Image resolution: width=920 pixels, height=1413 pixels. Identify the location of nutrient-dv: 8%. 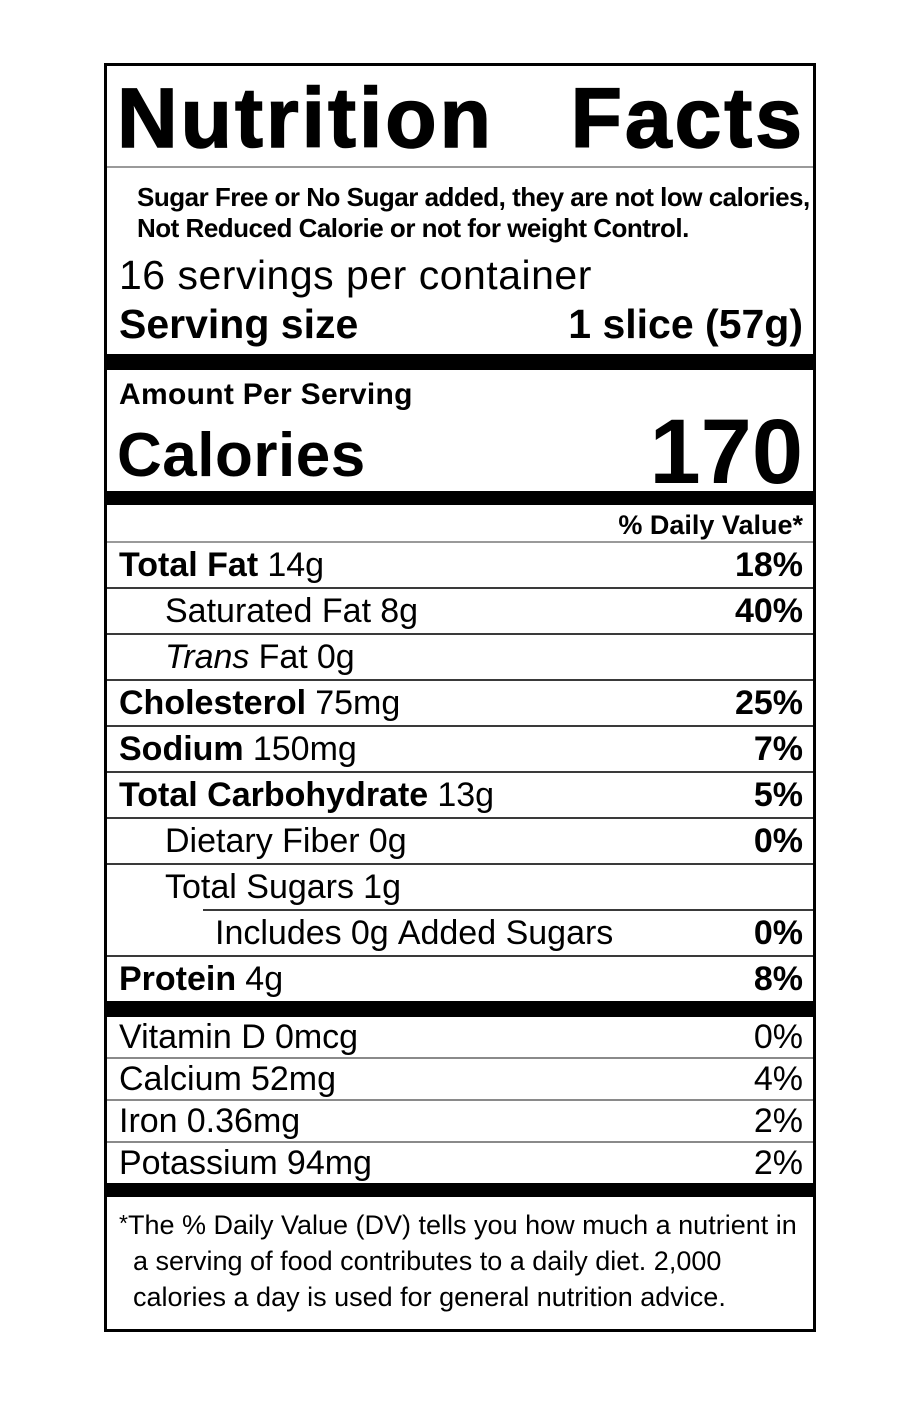
(778, 979).